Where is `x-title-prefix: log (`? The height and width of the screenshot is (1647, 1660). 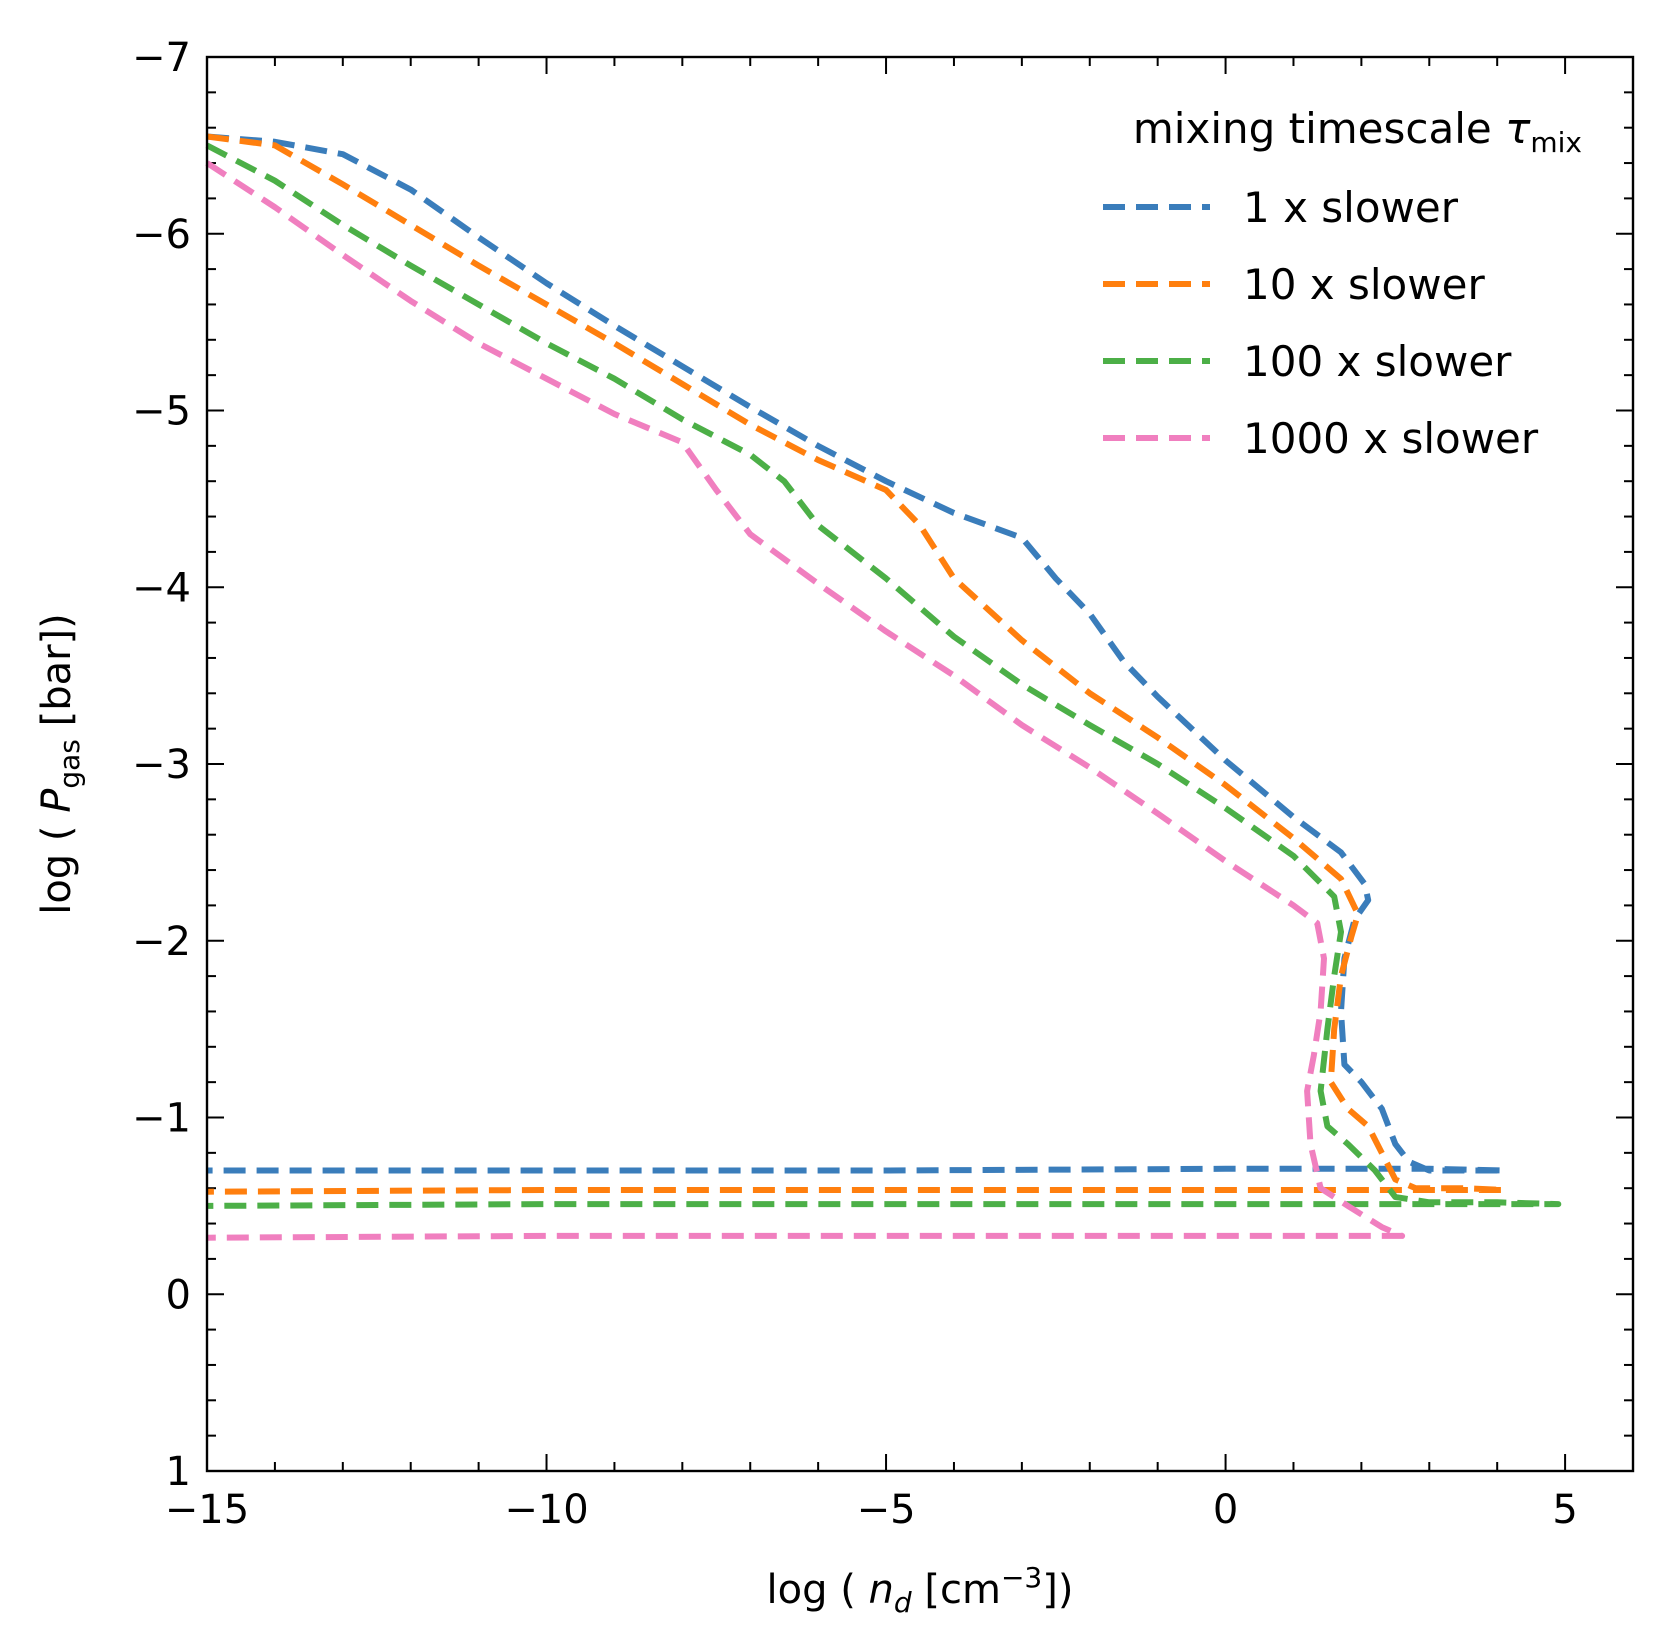 x-title-prefix: log ( is located at coordinates (818, 1590).